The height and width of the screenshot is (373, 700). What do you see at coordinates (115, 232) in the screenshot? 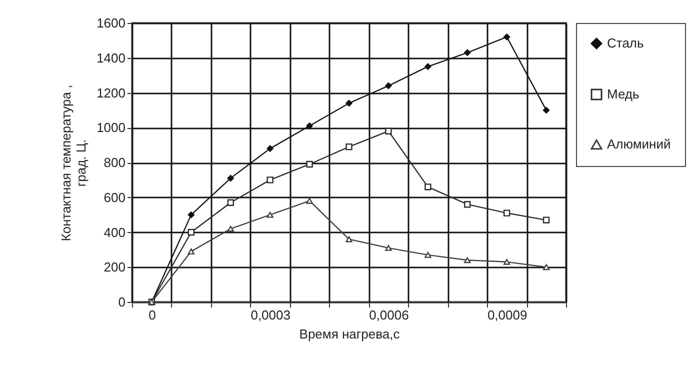
I see `y-tick-label: 400` at bounding box center [115, 232].